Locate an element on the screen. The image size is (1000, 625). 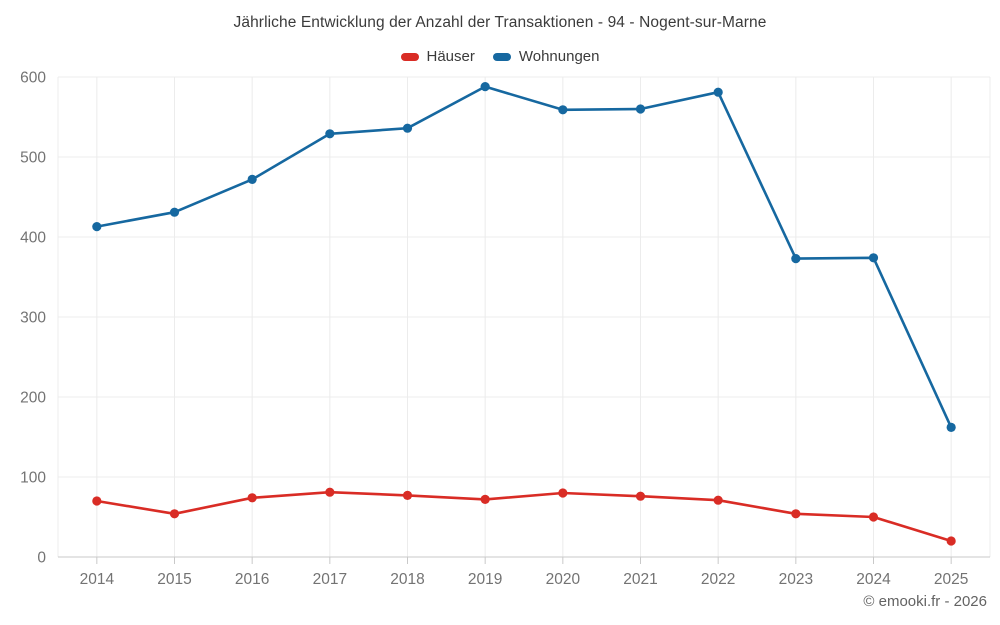
y-axis-tick-label: 400 is located at coordinates (33, 238).